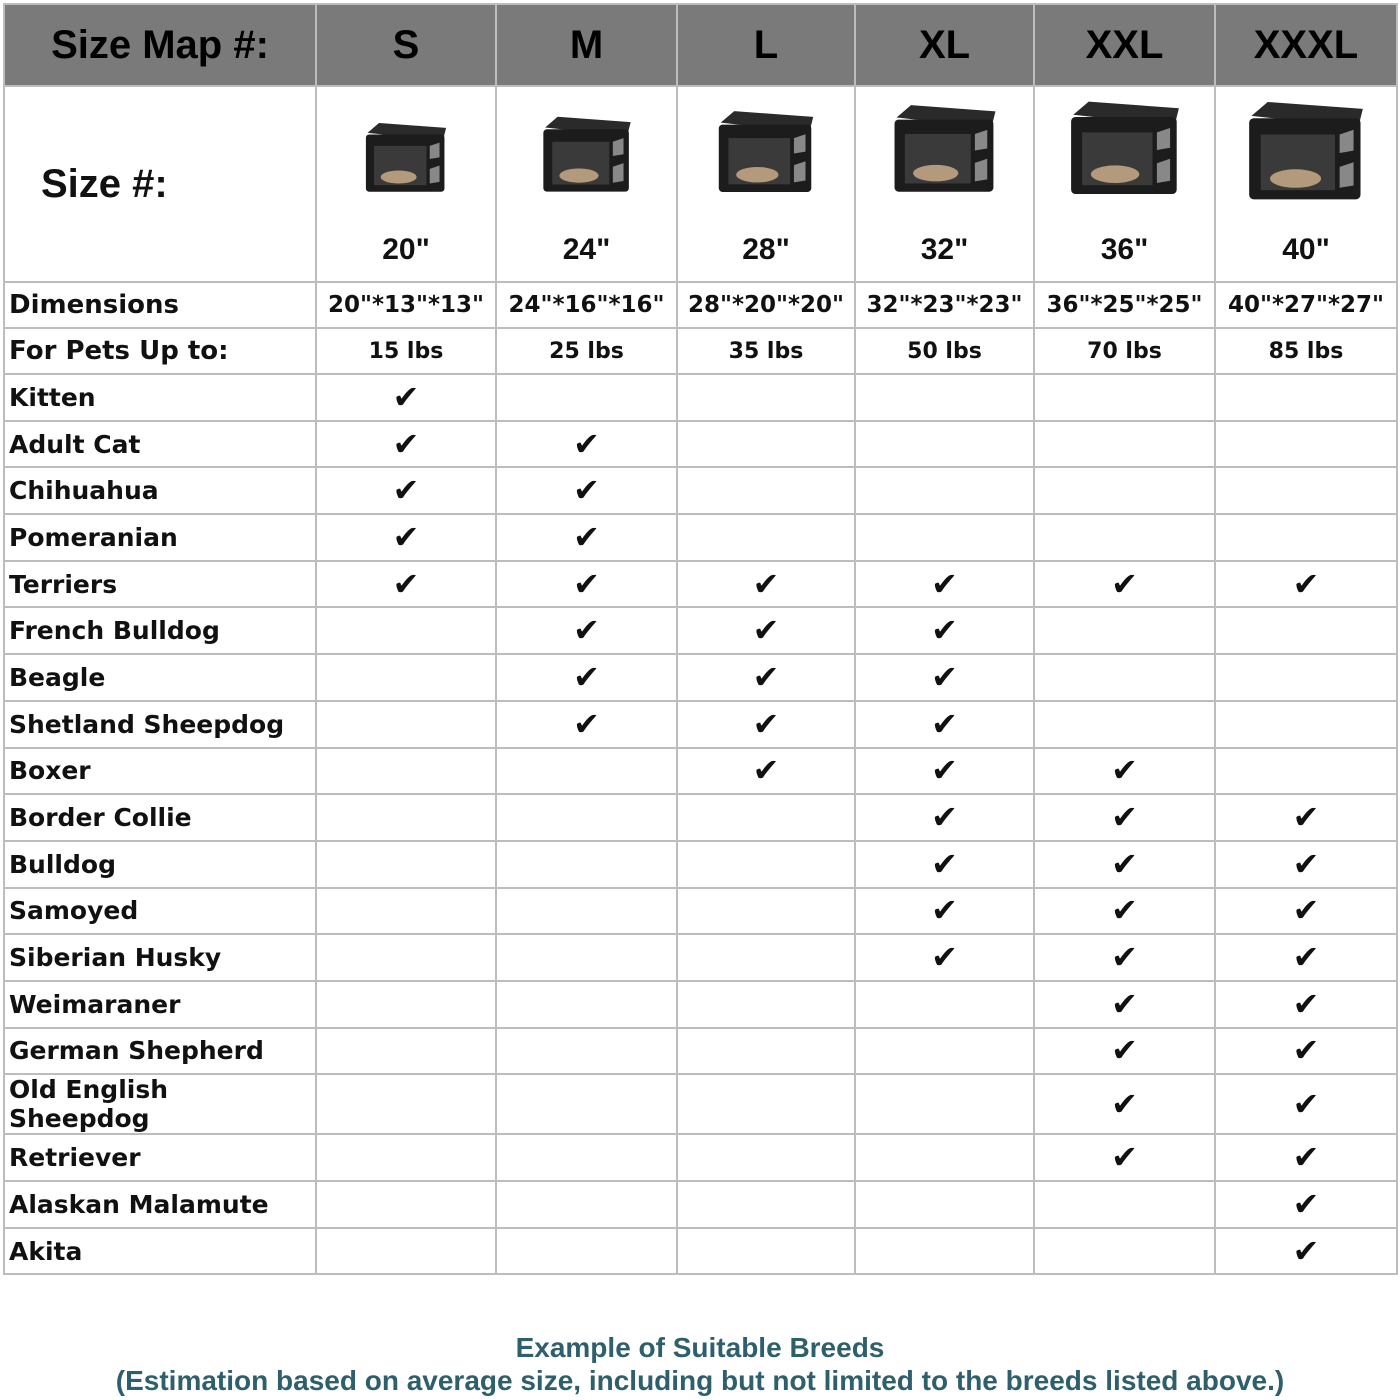  What do you see at coordinates (160, 957) in the screenshot?
I see `breed-name: Siberian Husky` at bounding box center [160, 957].